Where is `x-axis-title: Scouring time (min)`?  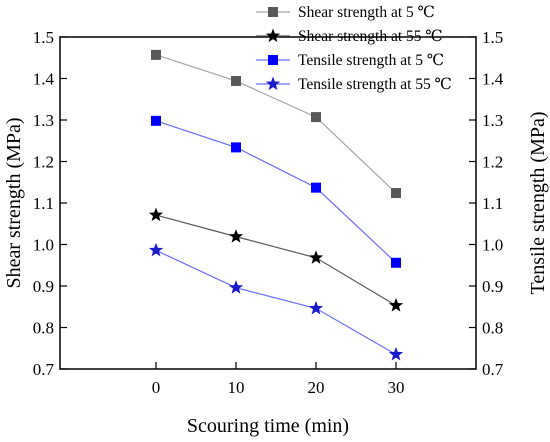 x-axis-title: Scouring time (min) is located at coordinates (268, 426).